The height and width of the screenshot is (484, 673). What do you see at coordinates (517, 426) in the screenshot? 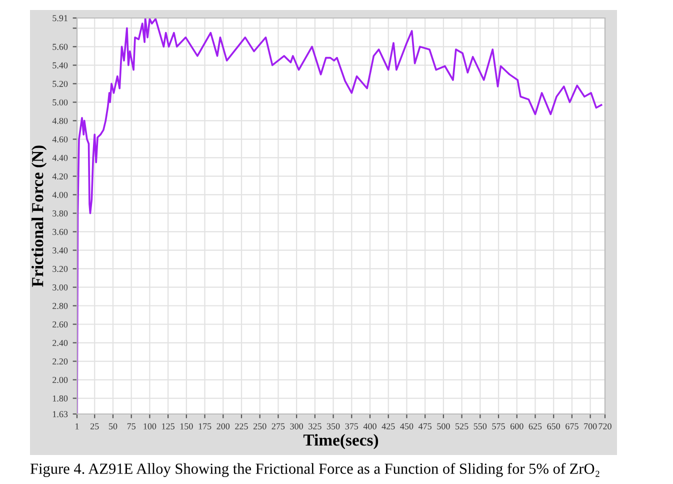
I see `x-tick-label: 600` at bounding box center [517, 426].